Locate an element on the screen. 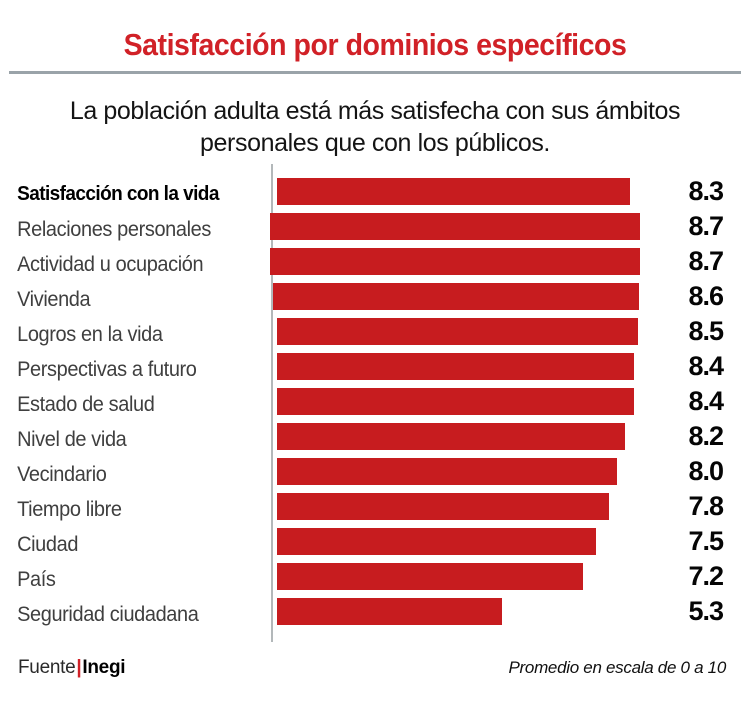 Image resolution: width=750 pixels, height=715 pixels. value-label: 8.0 is located at coordinates (706, 471).